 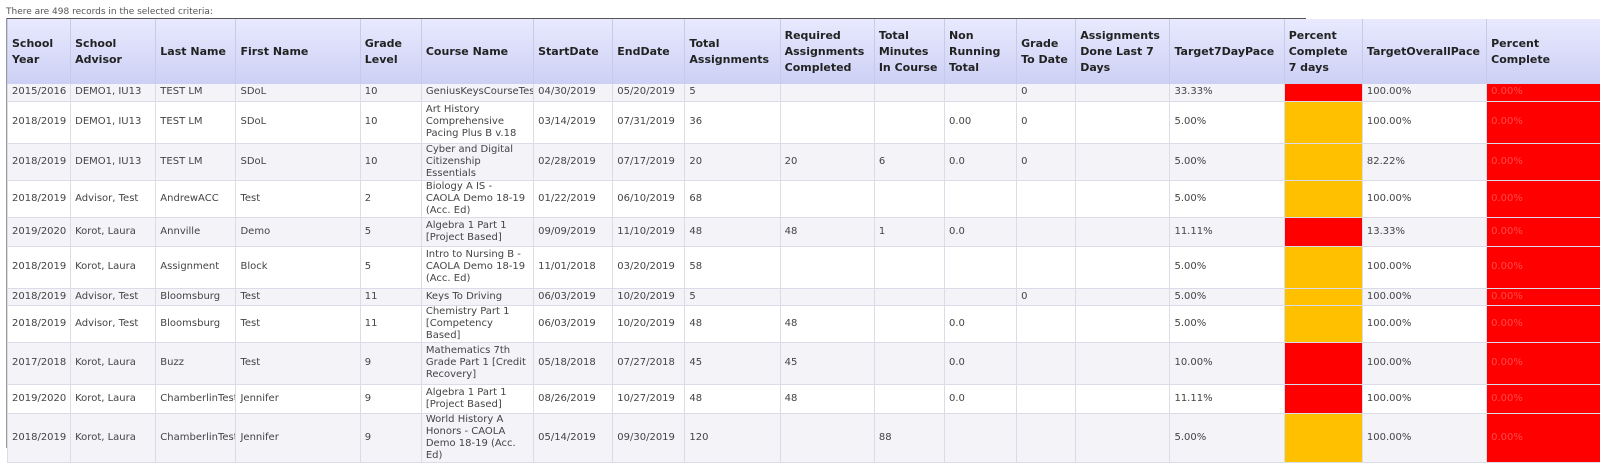 I want to click on col-header-grade-to-date: Grade To Date, so click(x=1046, y=51).